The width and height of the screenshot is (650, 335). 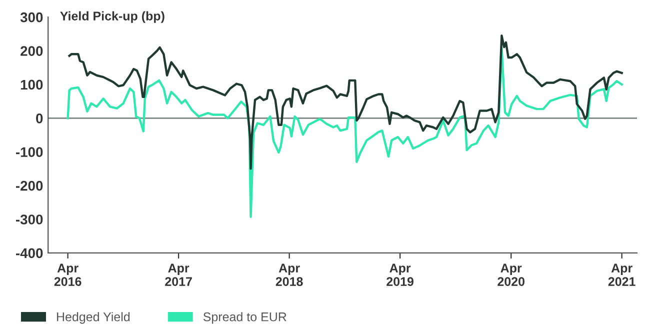 What do you see at coordinates (244, 318) in the screenshot?
I see `legend-label: Spread to EUR` at bounding box center [244, 318].